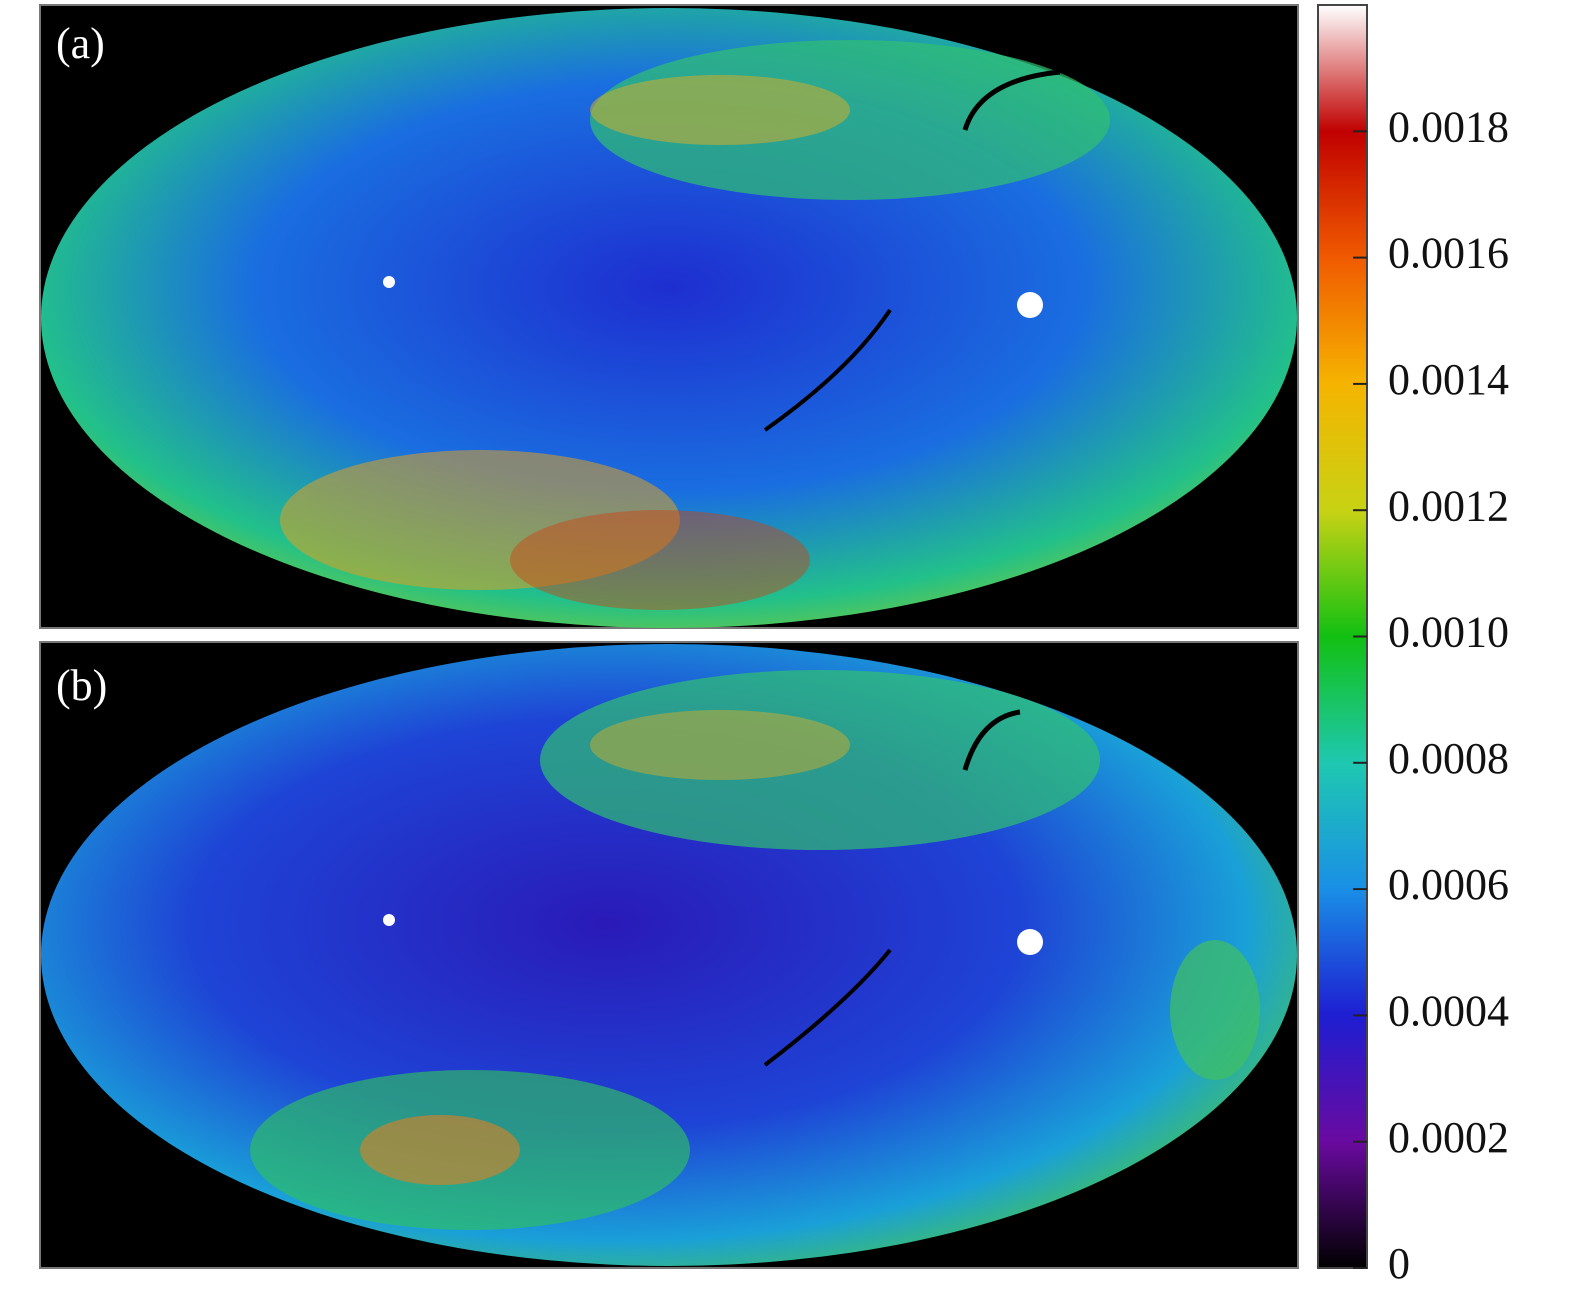 Image resolution: width=1575 pixels, height=1309 pixels. Describe the element at coordinates (1448, 505) in the screenshot. I see `colorbar-tick-label: 0.0012` at that location.